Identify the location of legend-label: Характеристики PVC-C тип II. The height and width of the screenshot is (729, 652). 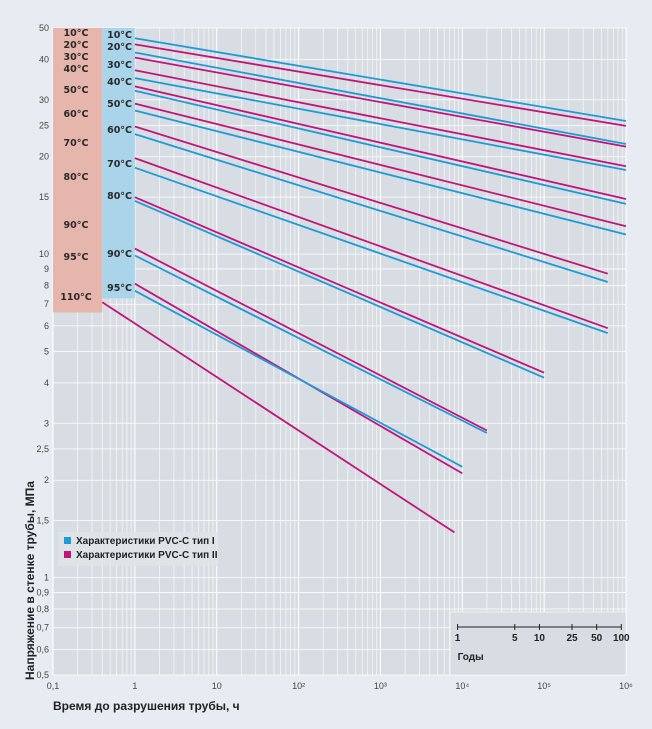
(147, 555).